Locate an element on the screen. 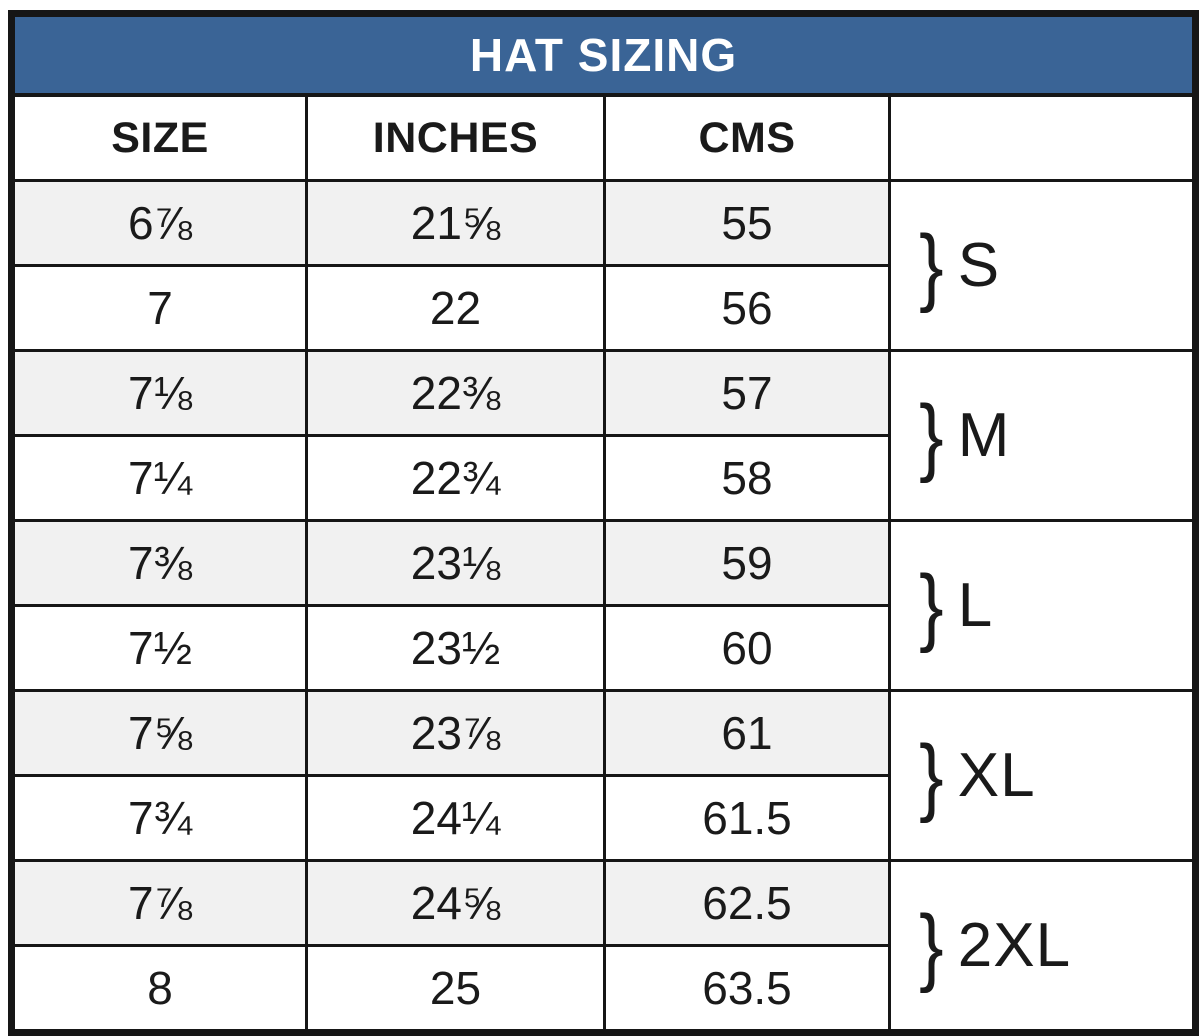 This screenshot has width=1200, height=1036. table-row: 7¾ 24¼ 61.5 is located at coordinates (603, 818).